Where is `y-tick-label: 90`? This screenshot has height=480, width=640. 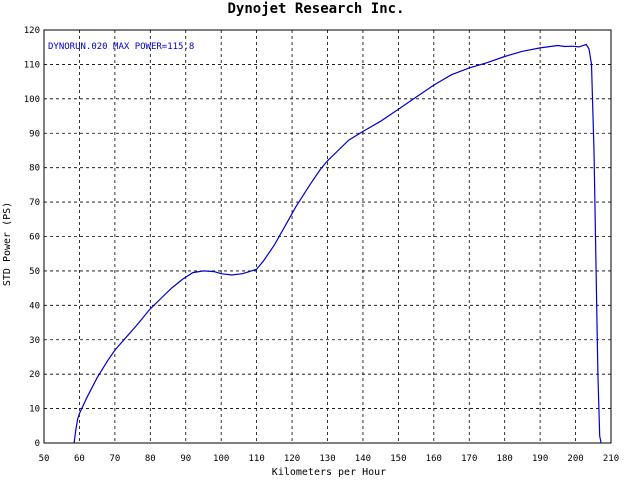 y-tick-label: 90 is located at coordinates (34, 134).